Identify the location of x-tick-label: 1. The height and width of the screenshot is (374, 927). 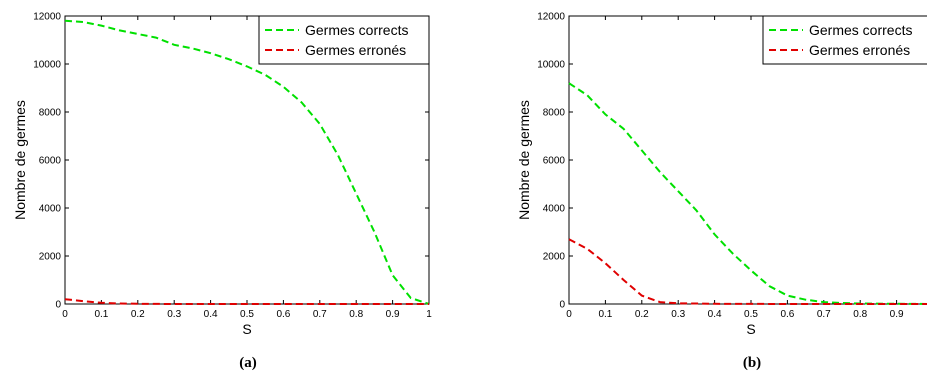
(429, 314).